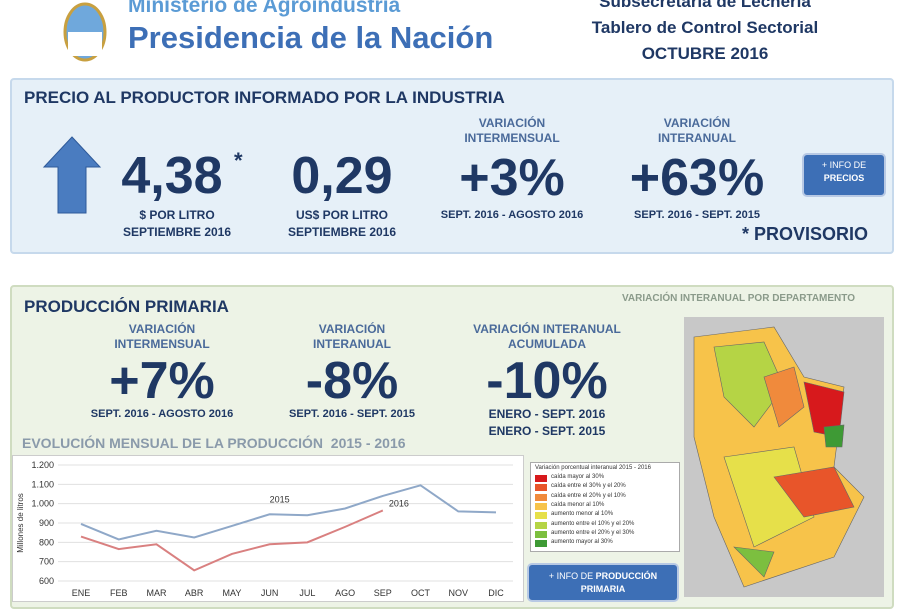 The height and width of the screenshot is (609, 900). I want to click on prod-period: SEPT. 2016 - SEPT. 2015, so click(352, 414).